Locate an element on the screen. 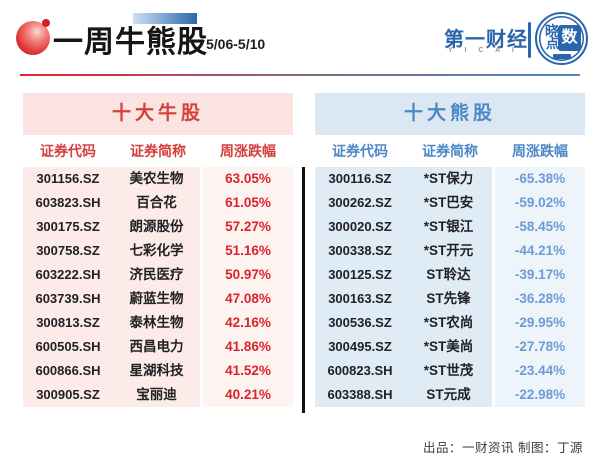  cell-pct: 57.27% is located at coordinates (248, 227).